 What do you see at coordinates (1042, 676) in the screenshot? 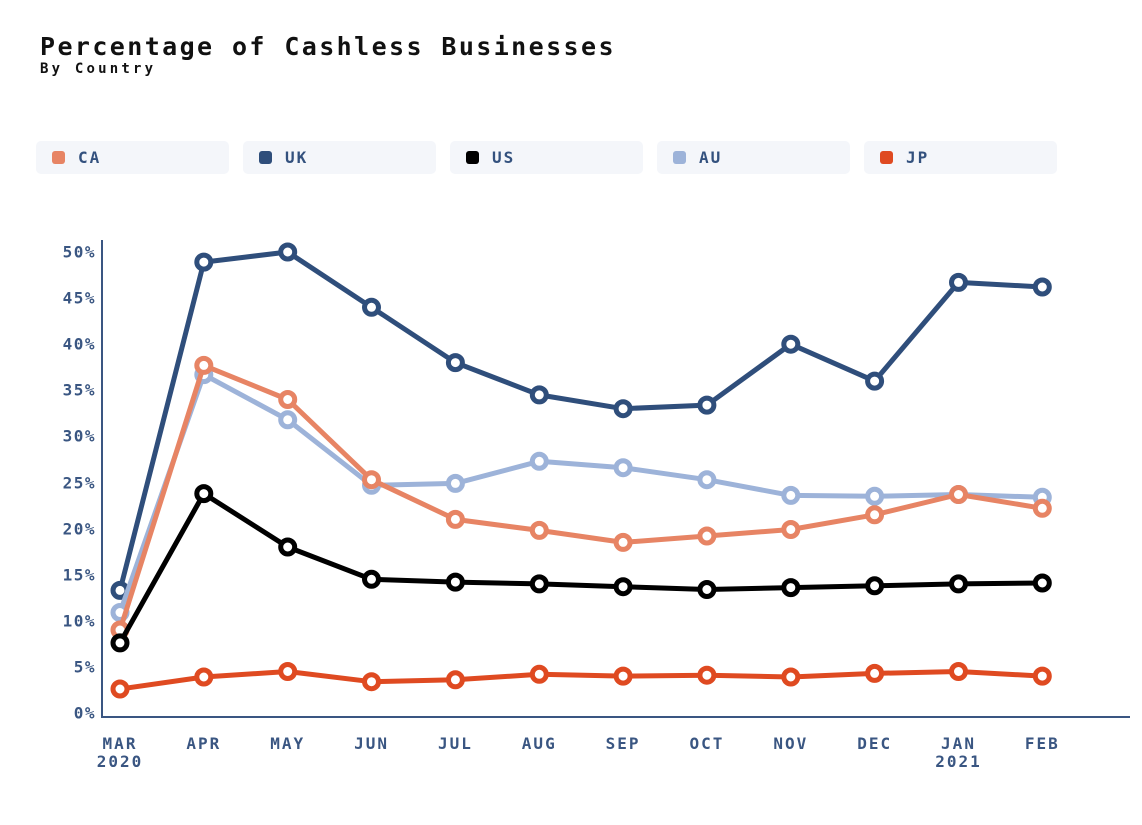
I see `data-point-jp-feb` at bounding box center [1042, 676].